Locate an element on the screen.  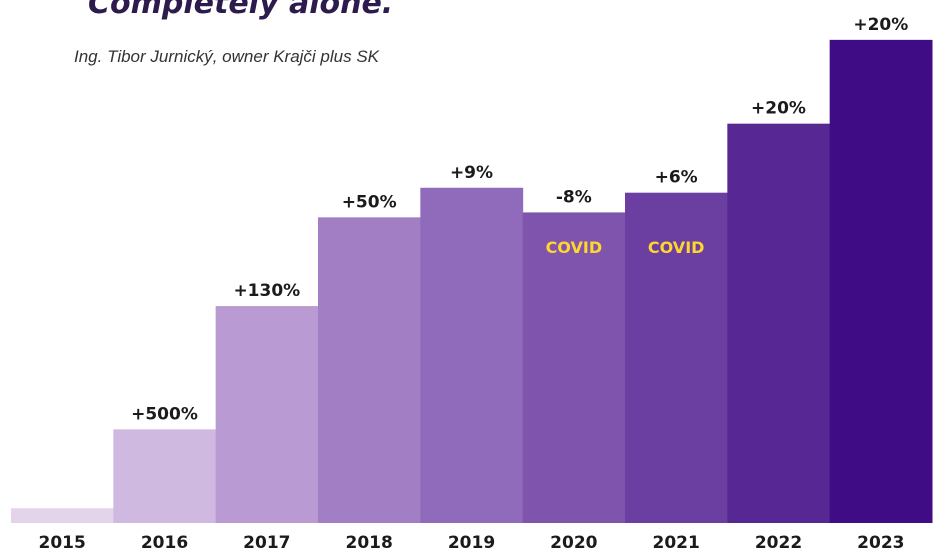
growth-label-2020: -8% is located at coordinates (574, 197).